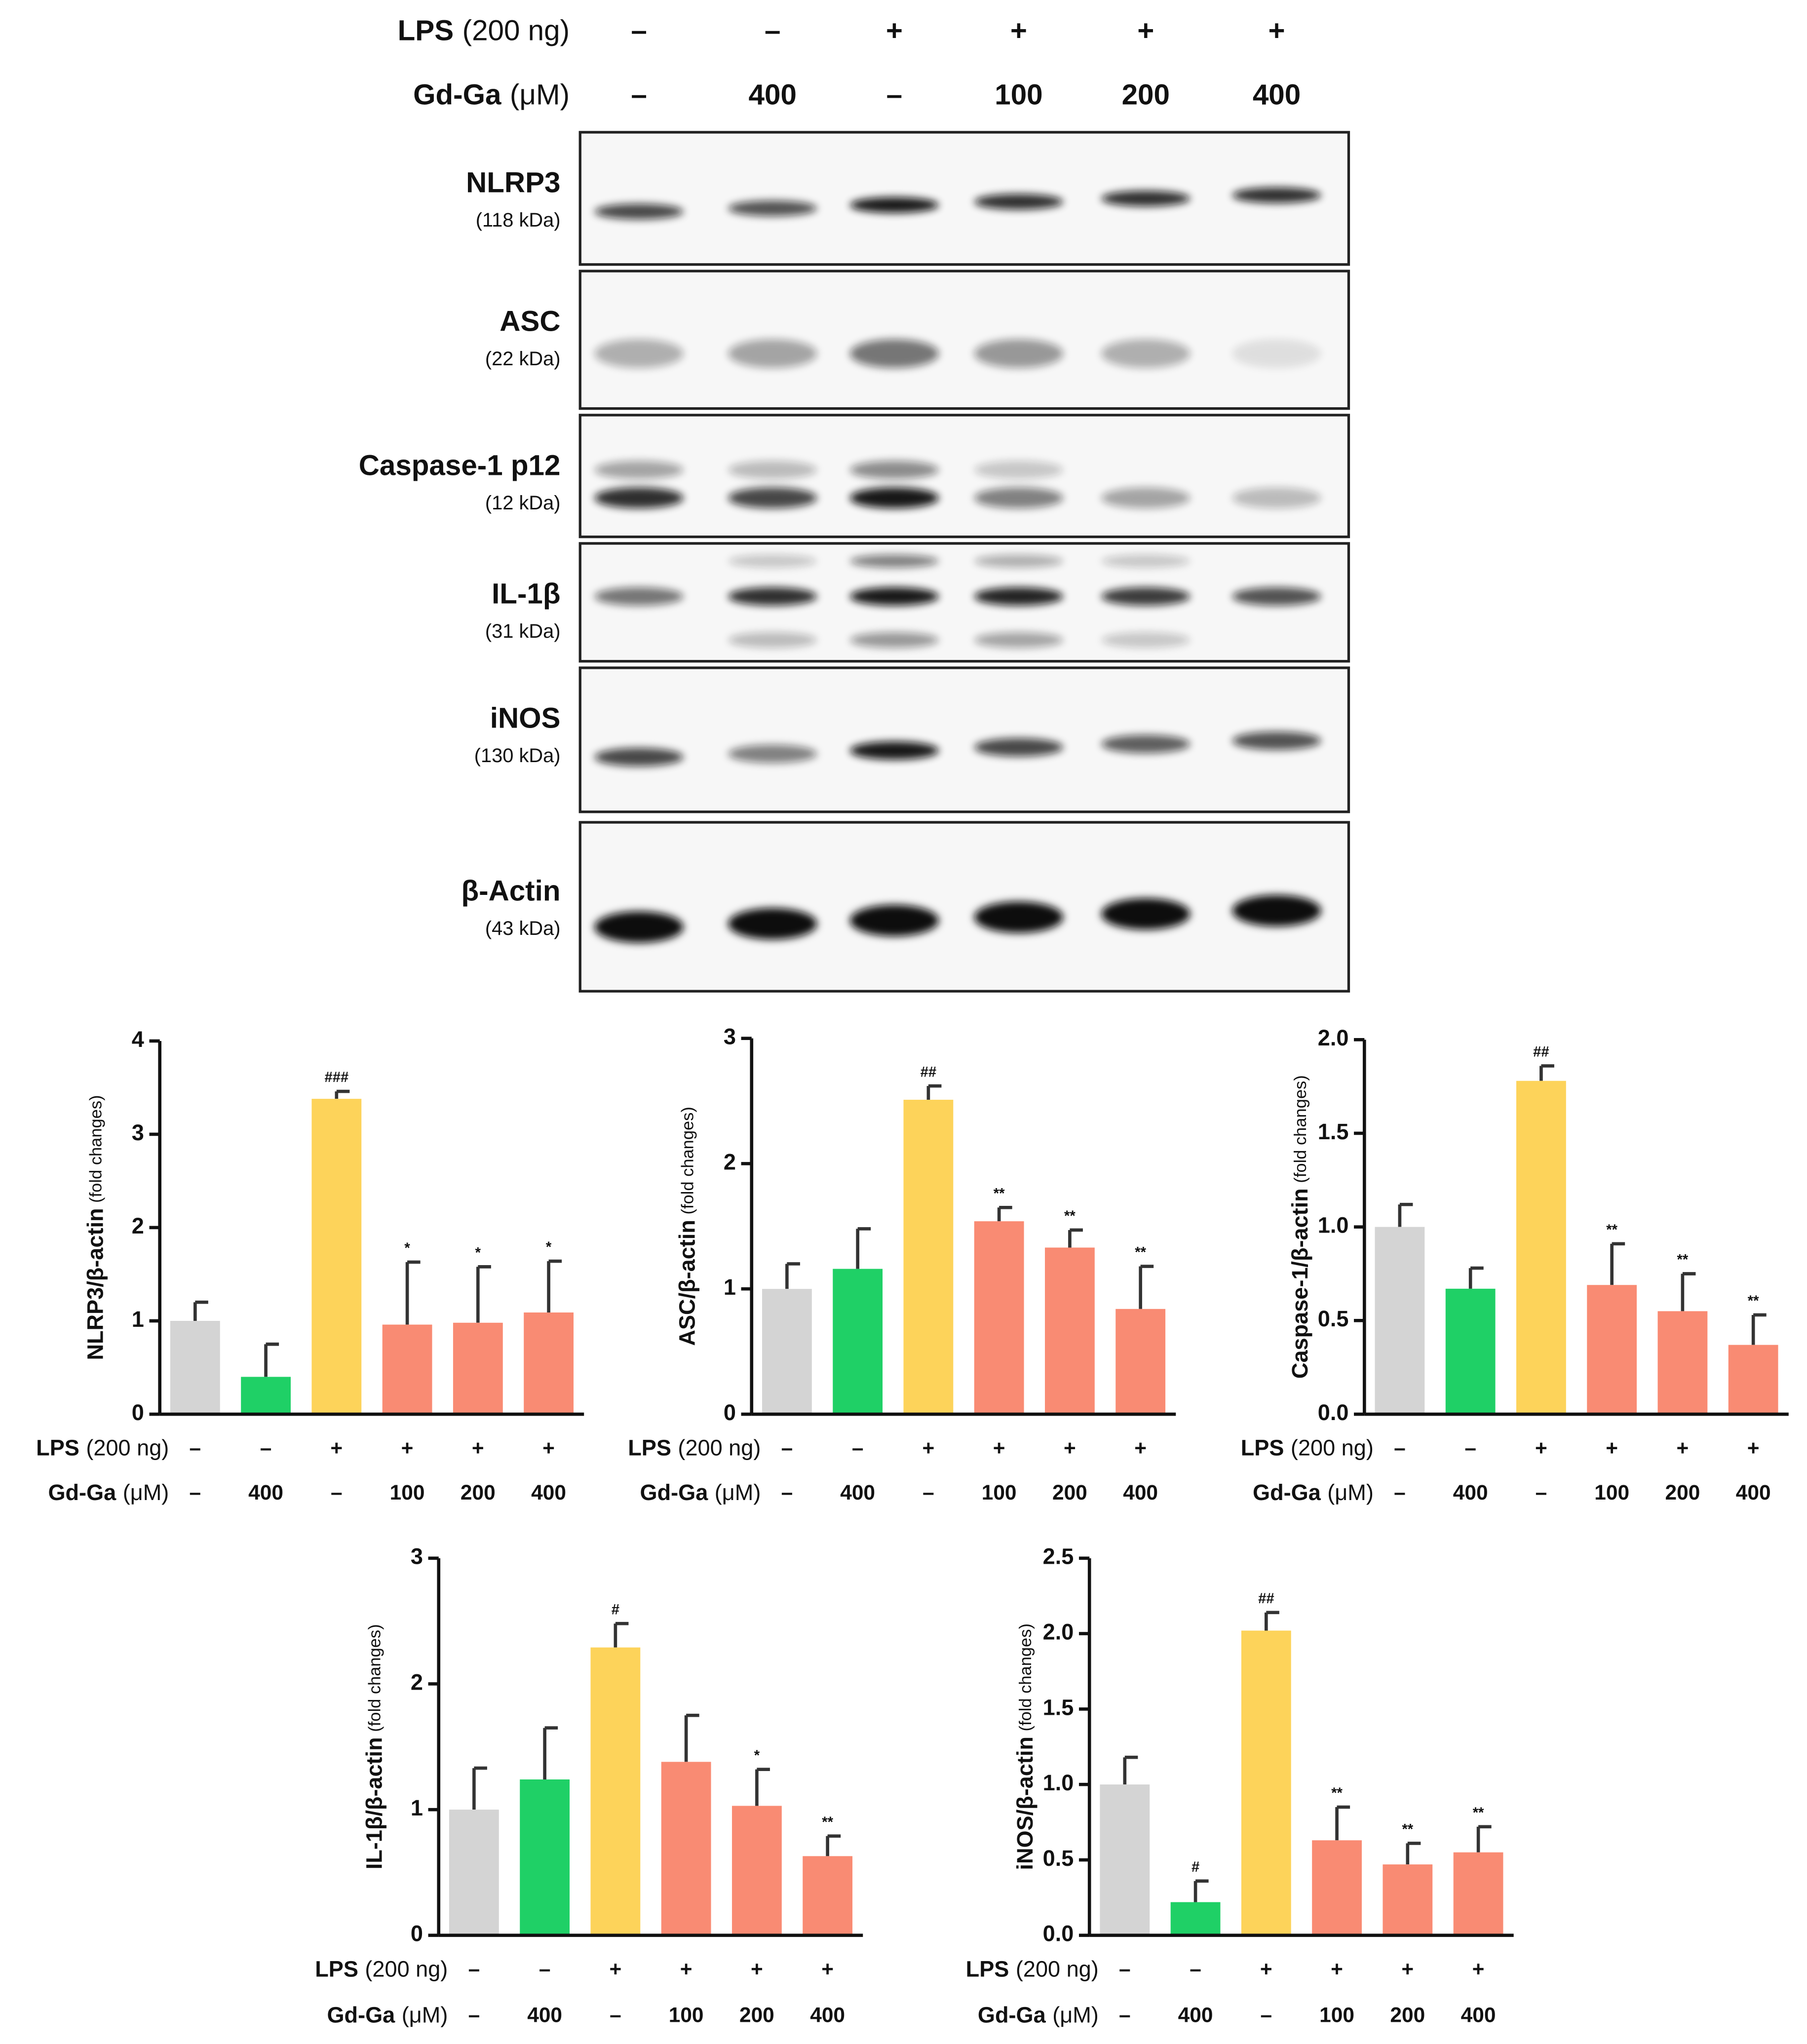 The image size is (1807, 2044). Describe the element at coordinates (417, 1934) in the screenshot. I see `y-tick-label: 0` at that location.